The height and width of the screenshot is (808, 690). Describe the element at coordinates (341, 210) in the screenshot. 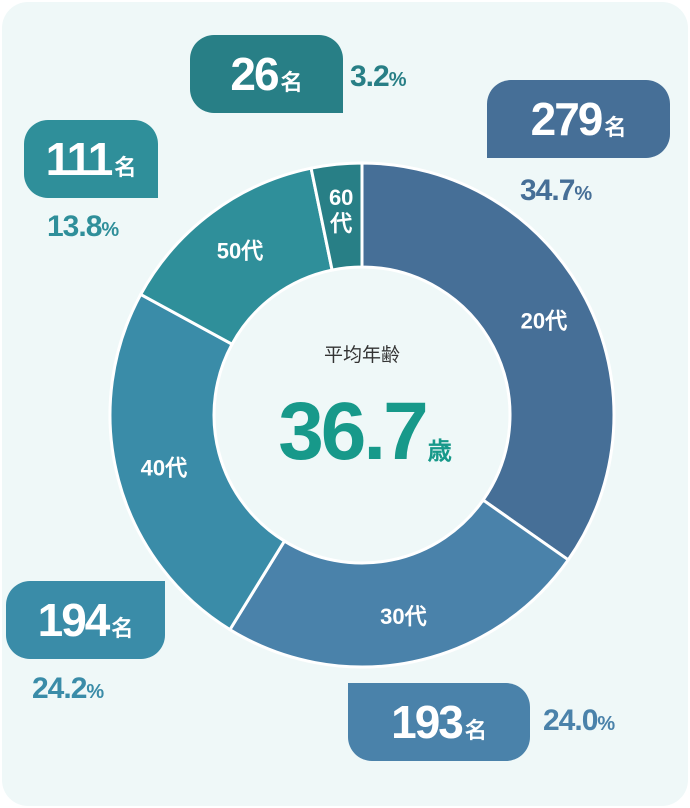

I see `slice-label: 60 代` at that location.